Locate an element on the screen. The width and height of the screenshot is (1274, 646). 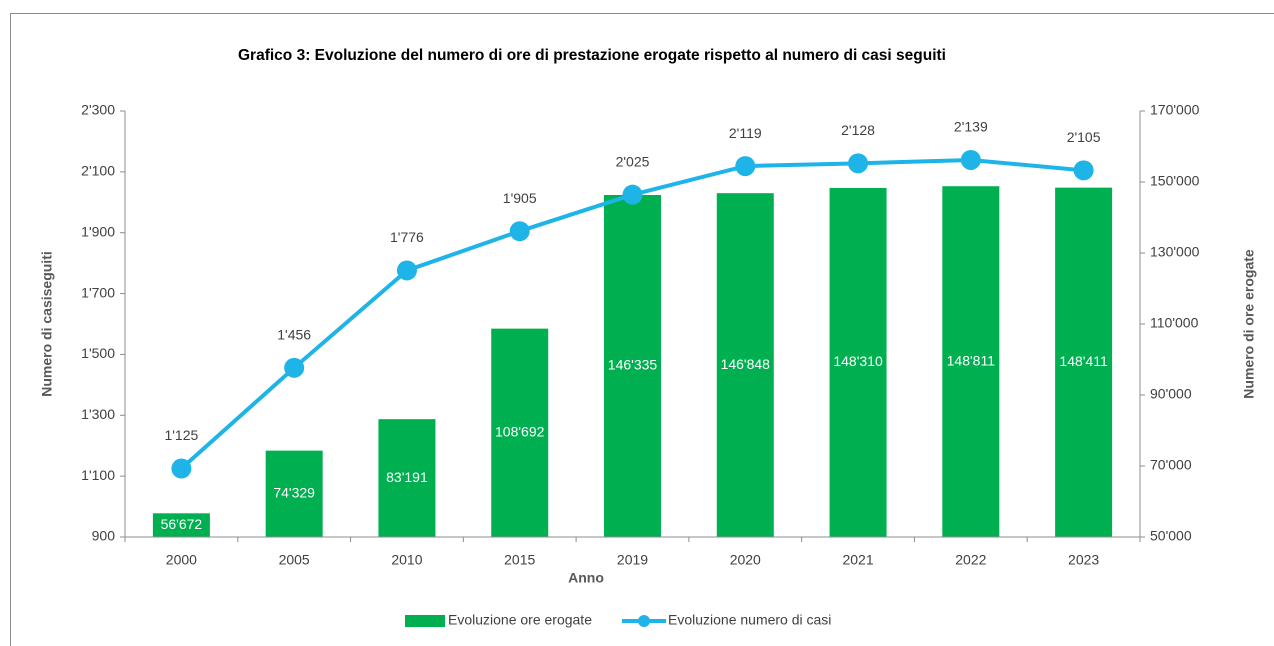
bar-value-label: 146'848 is located at coordinates (746, 364).